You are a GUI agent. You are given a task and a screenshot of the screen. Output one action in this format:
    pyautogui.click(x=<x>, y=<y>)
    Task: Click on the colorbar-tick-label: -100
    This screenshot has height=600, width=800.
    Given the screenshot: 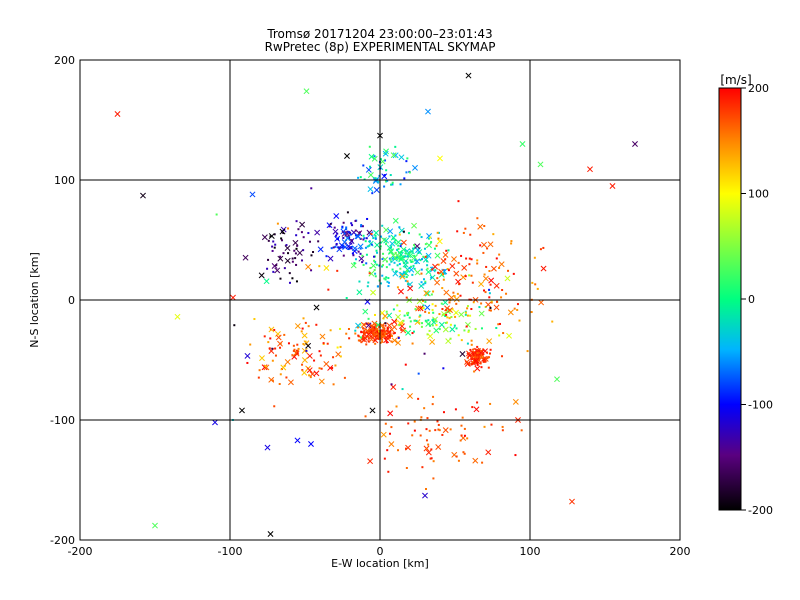 What is the action you would take?
    pyautogui.click(x=760, y=405)
    